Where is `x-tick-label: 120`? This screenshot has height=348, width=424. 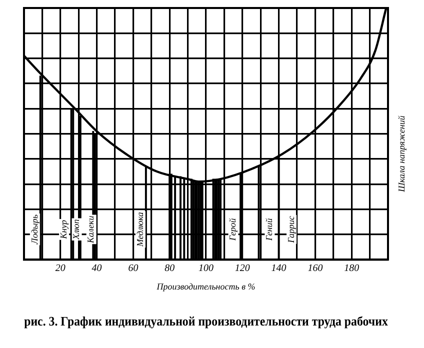 x-tick-label: 120 is located at coordinates (242, 268).